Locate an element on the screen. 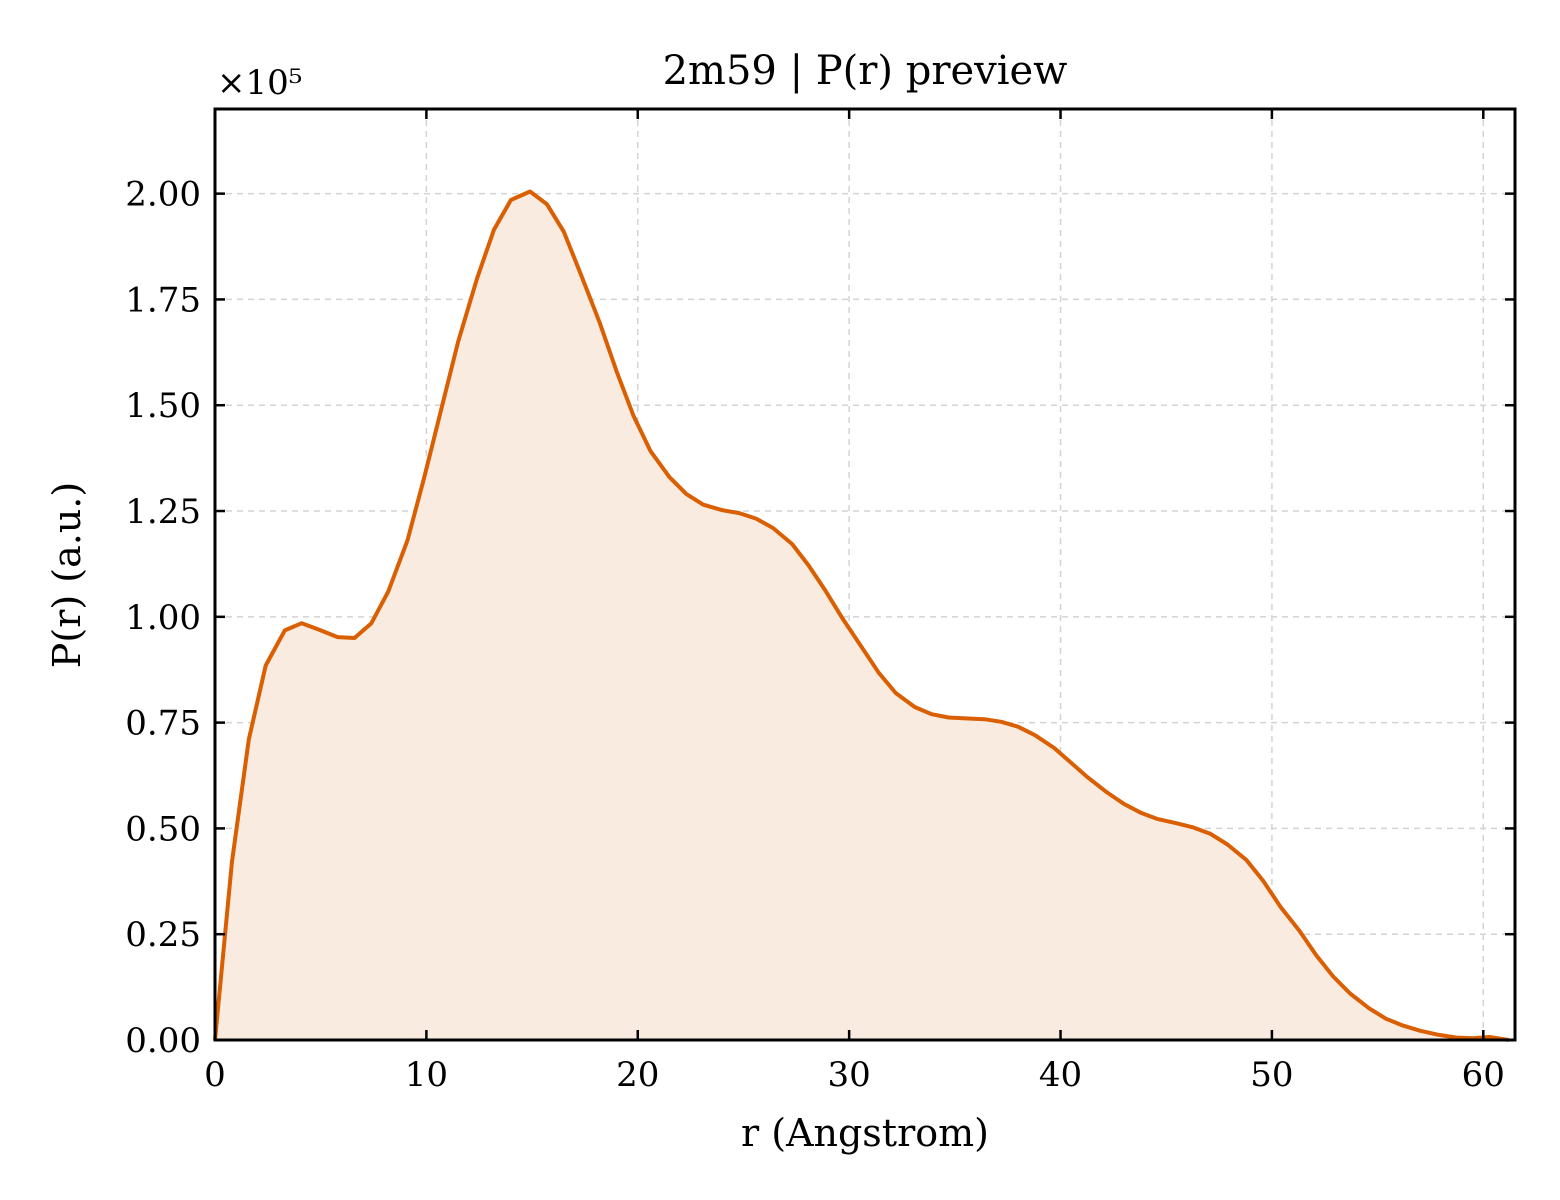  x-tick-label: 60 is located at coordinates (1483, 1075).